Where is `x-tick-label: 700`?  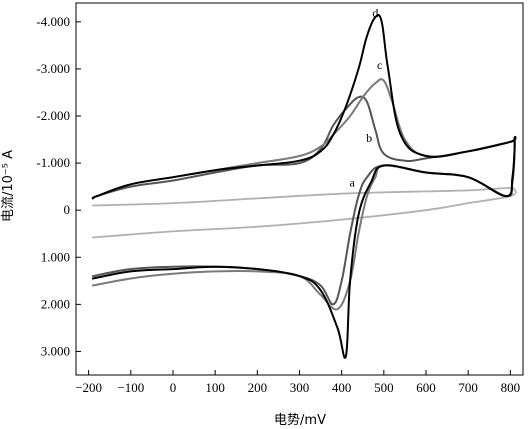
x-tick-label: 700 is located at coordinates (468, 387).